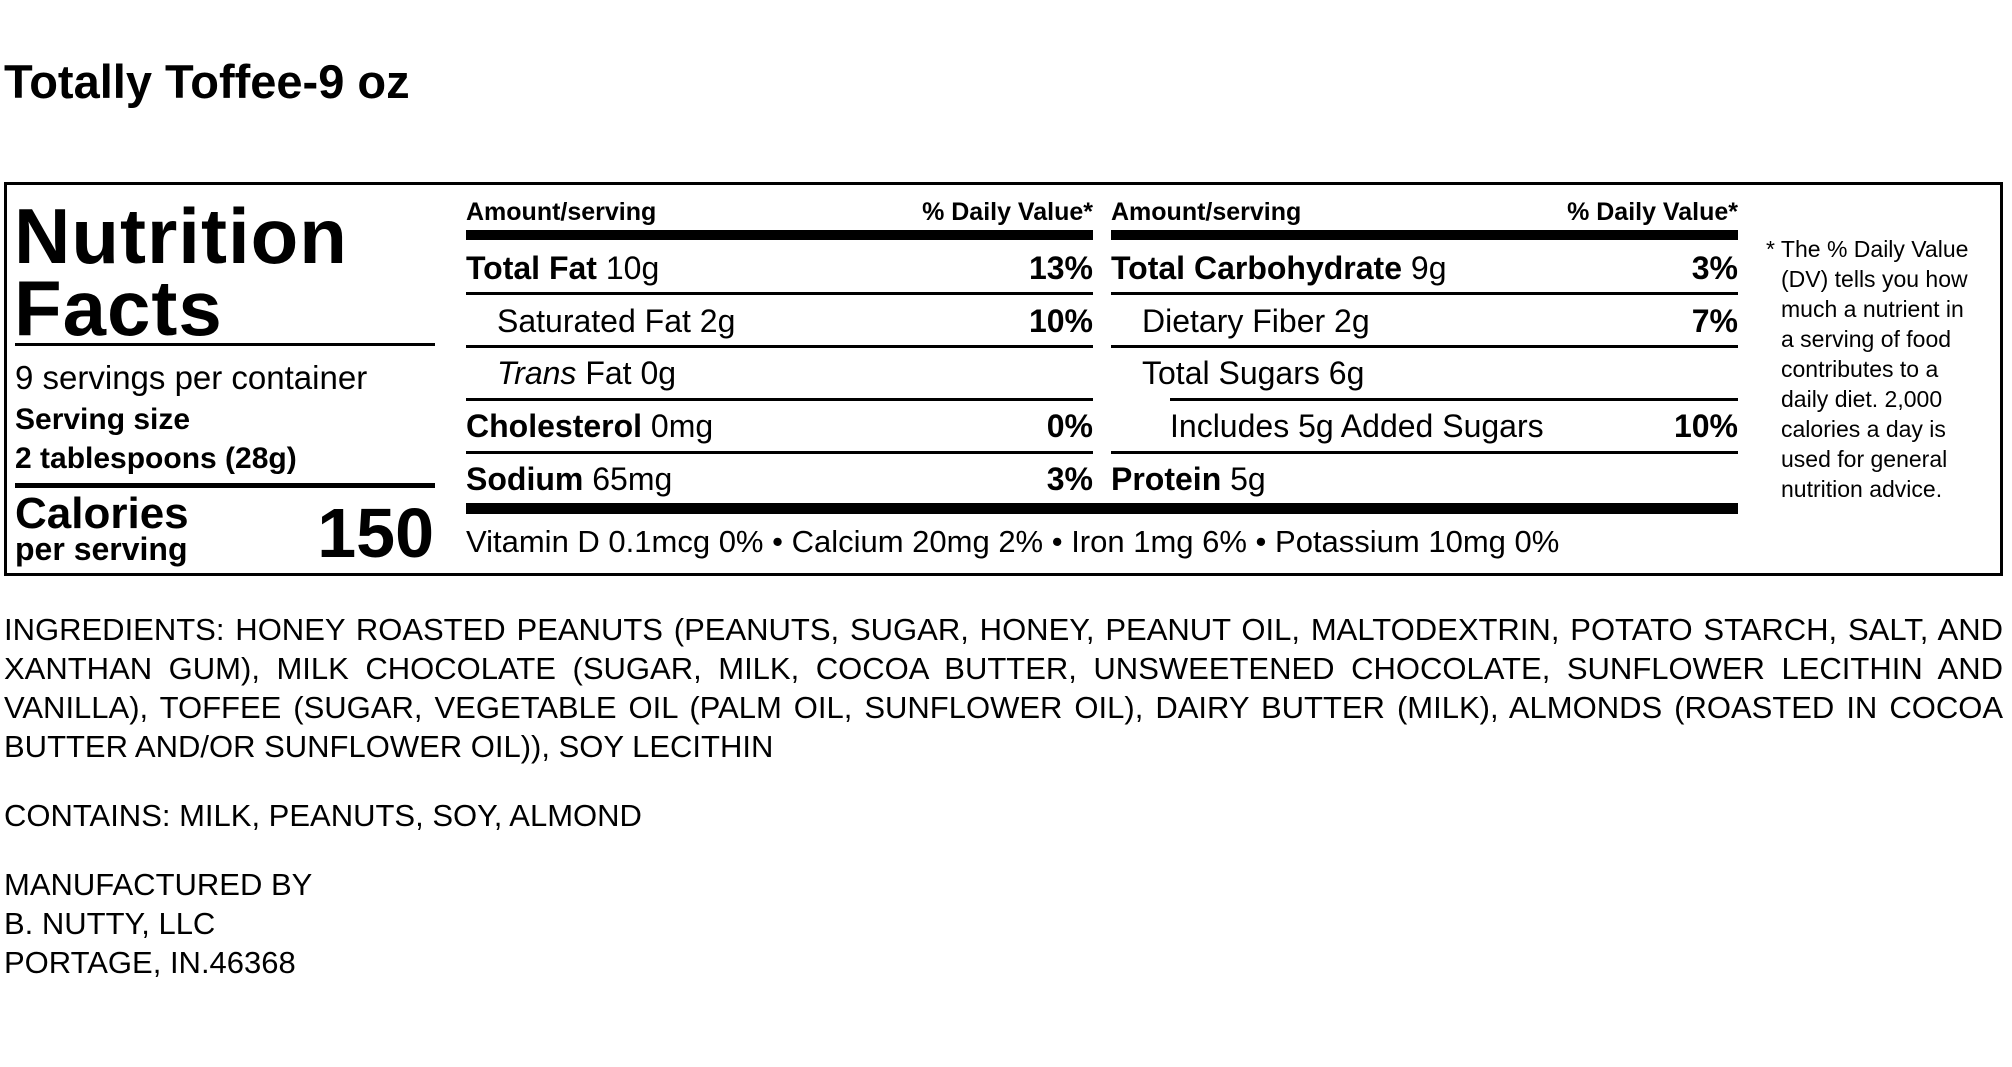 Image resolution: width=2012 pixels, height=1067 pixels. I want to click on calories-value: 150, so click(375, 533).